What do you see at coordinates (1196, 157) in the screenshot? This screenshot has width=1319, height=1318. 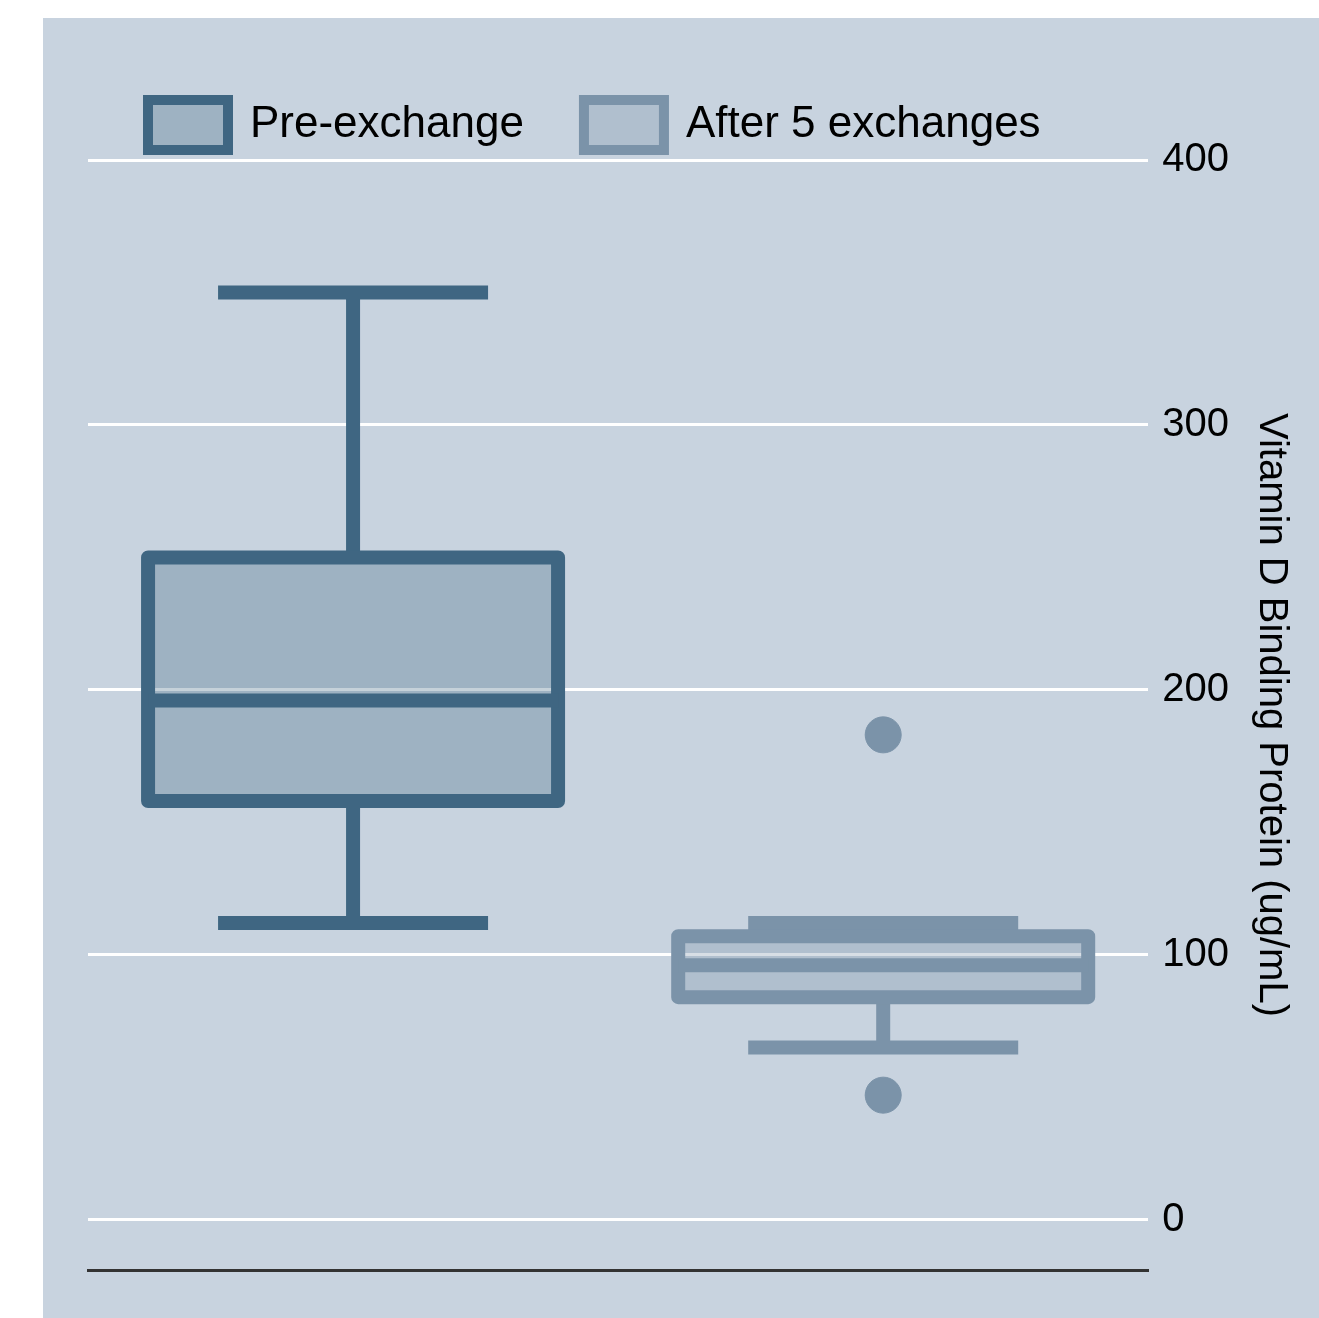 I see `y-tick-label: 400` at bounding box center [1196, 157].